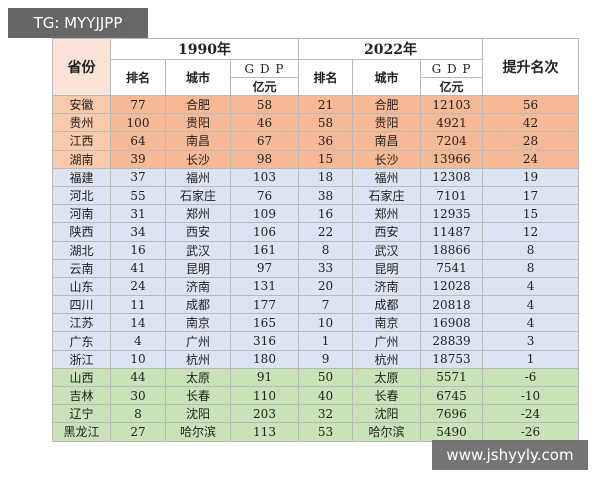  I want to click on city-2022: 西安, so click(387, 232).